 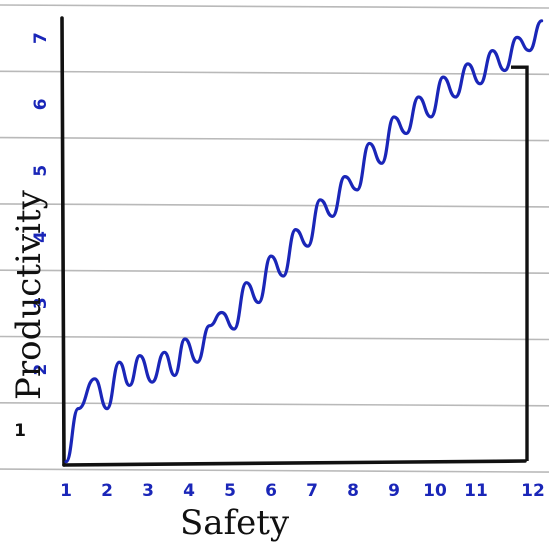 What do you see at coordinates (41, 38) in the screenshot?
I see `y-tick-label: 7` at bounding box center [41, 38].